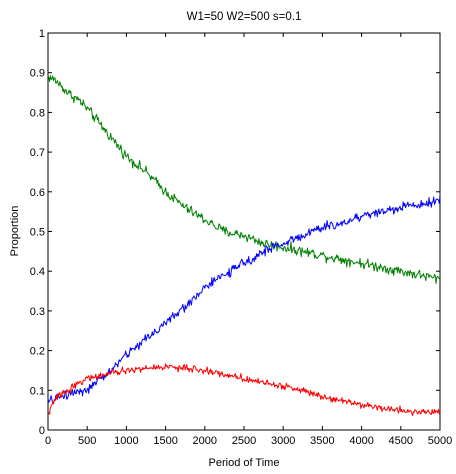  What do you see at coordinates (42, 431) in the screenshot?
I see `y-tick-label: 0` at bounding box center [42, 431].